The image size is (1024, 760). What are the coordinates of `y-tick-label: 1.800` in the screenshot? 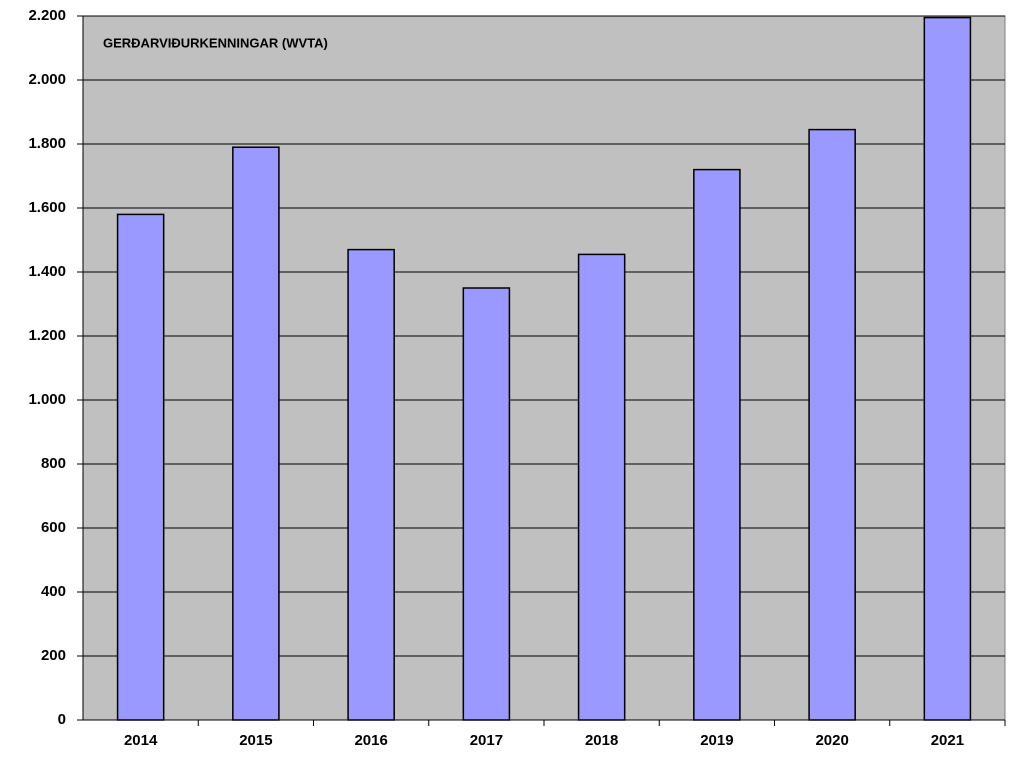 It's located at (47, 143).